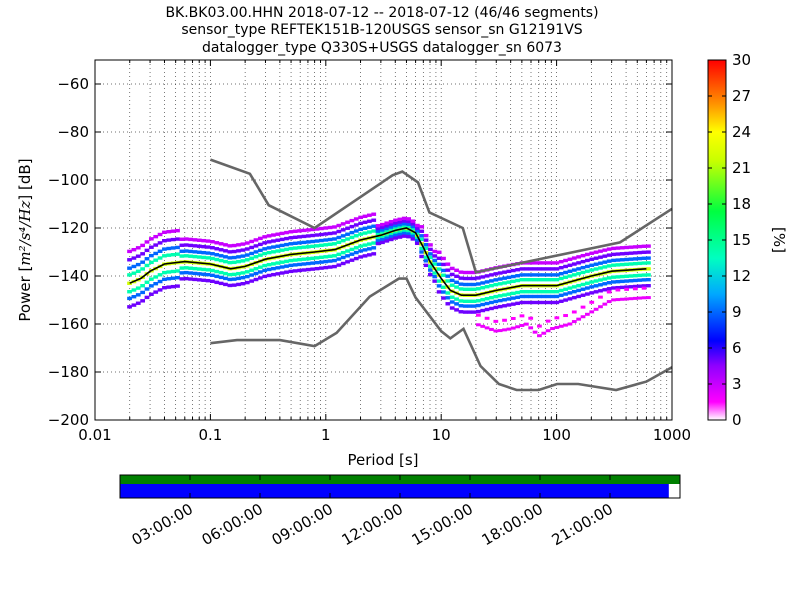 This screenshot has height=600, width=800. I want to click on mean-psd-line, so click(388, 261).